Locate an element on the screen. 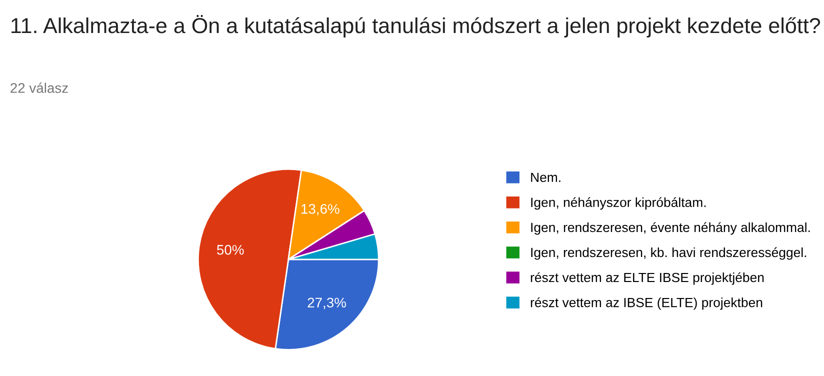  chart-title: 11. Alkalmazta-e a Ön a kutatásalapú tanulási módszert a jelen projekt kezdete előtt? is located at coordinates (416, 26).